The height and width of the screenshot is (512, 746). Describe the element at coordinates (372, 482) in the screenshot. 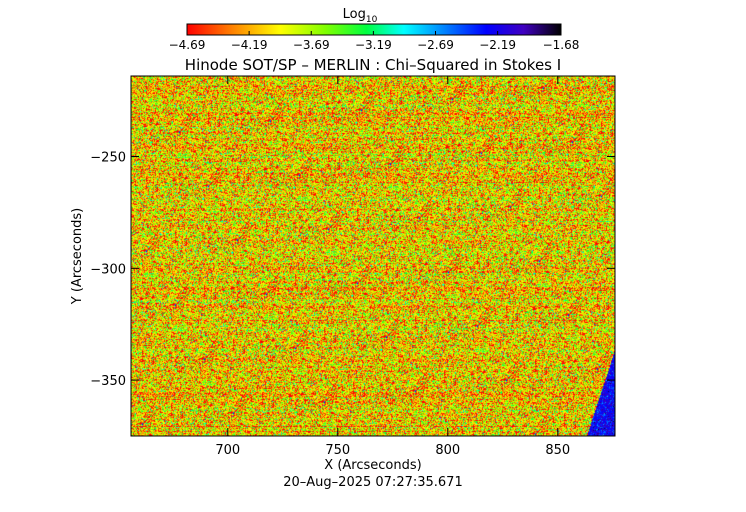

I see `timestamp: 20–Aug–2025 07:27:35.671` at that location.